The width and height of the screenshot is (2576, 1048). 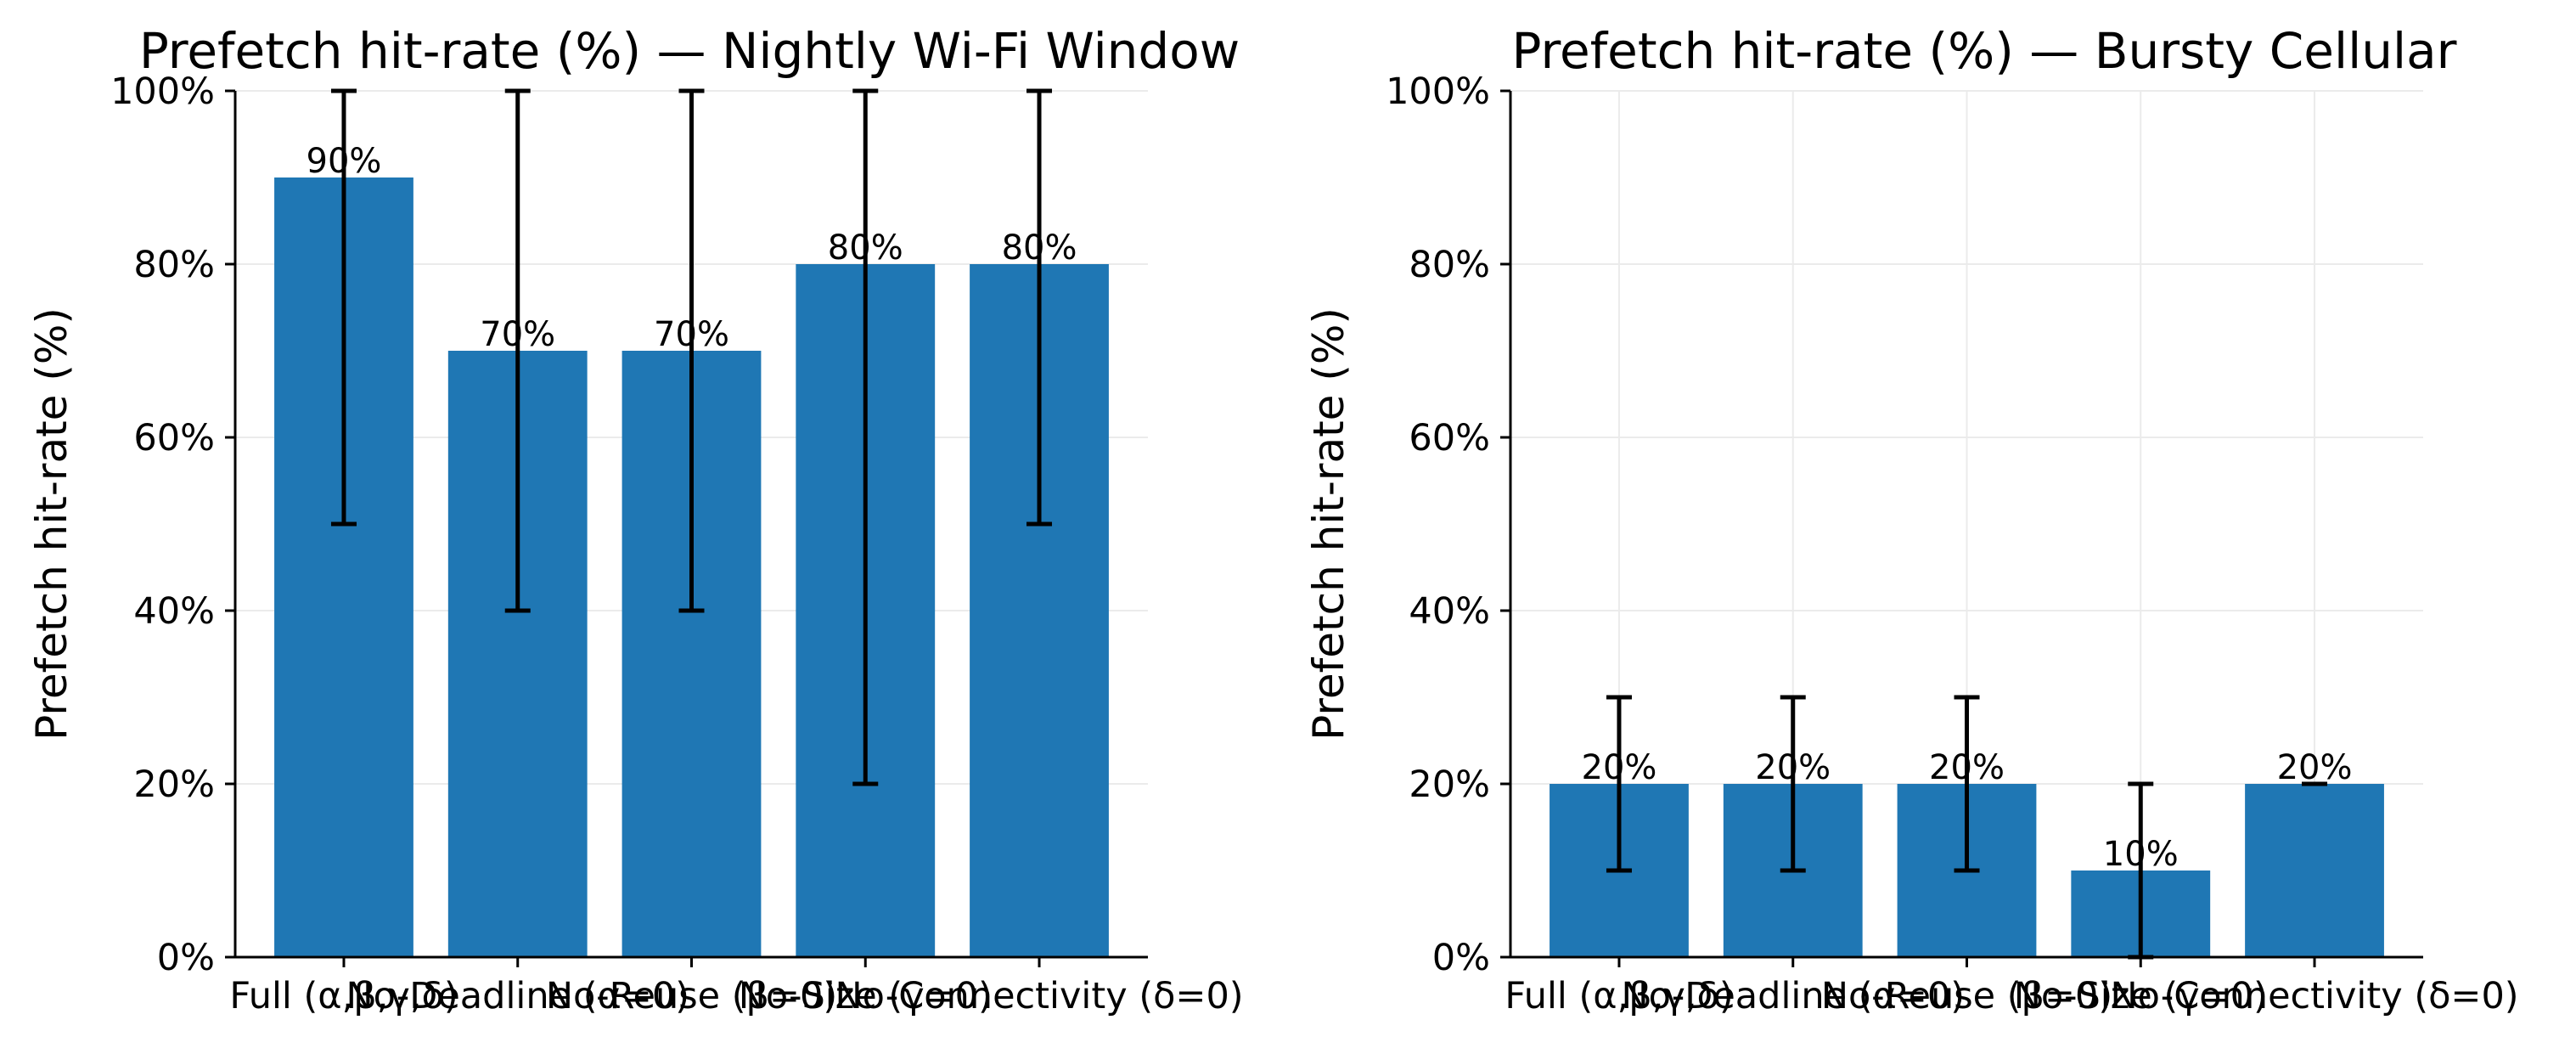 I want to click on error-bars, so click(x=1967, y=827).